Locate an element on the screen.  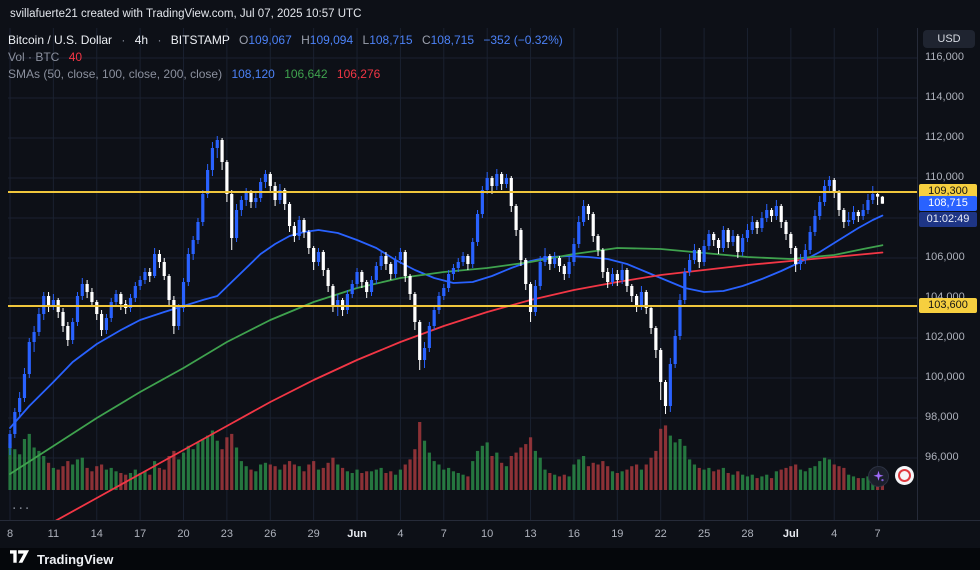
time-tick: 28 is located at coordinates (747, 534).